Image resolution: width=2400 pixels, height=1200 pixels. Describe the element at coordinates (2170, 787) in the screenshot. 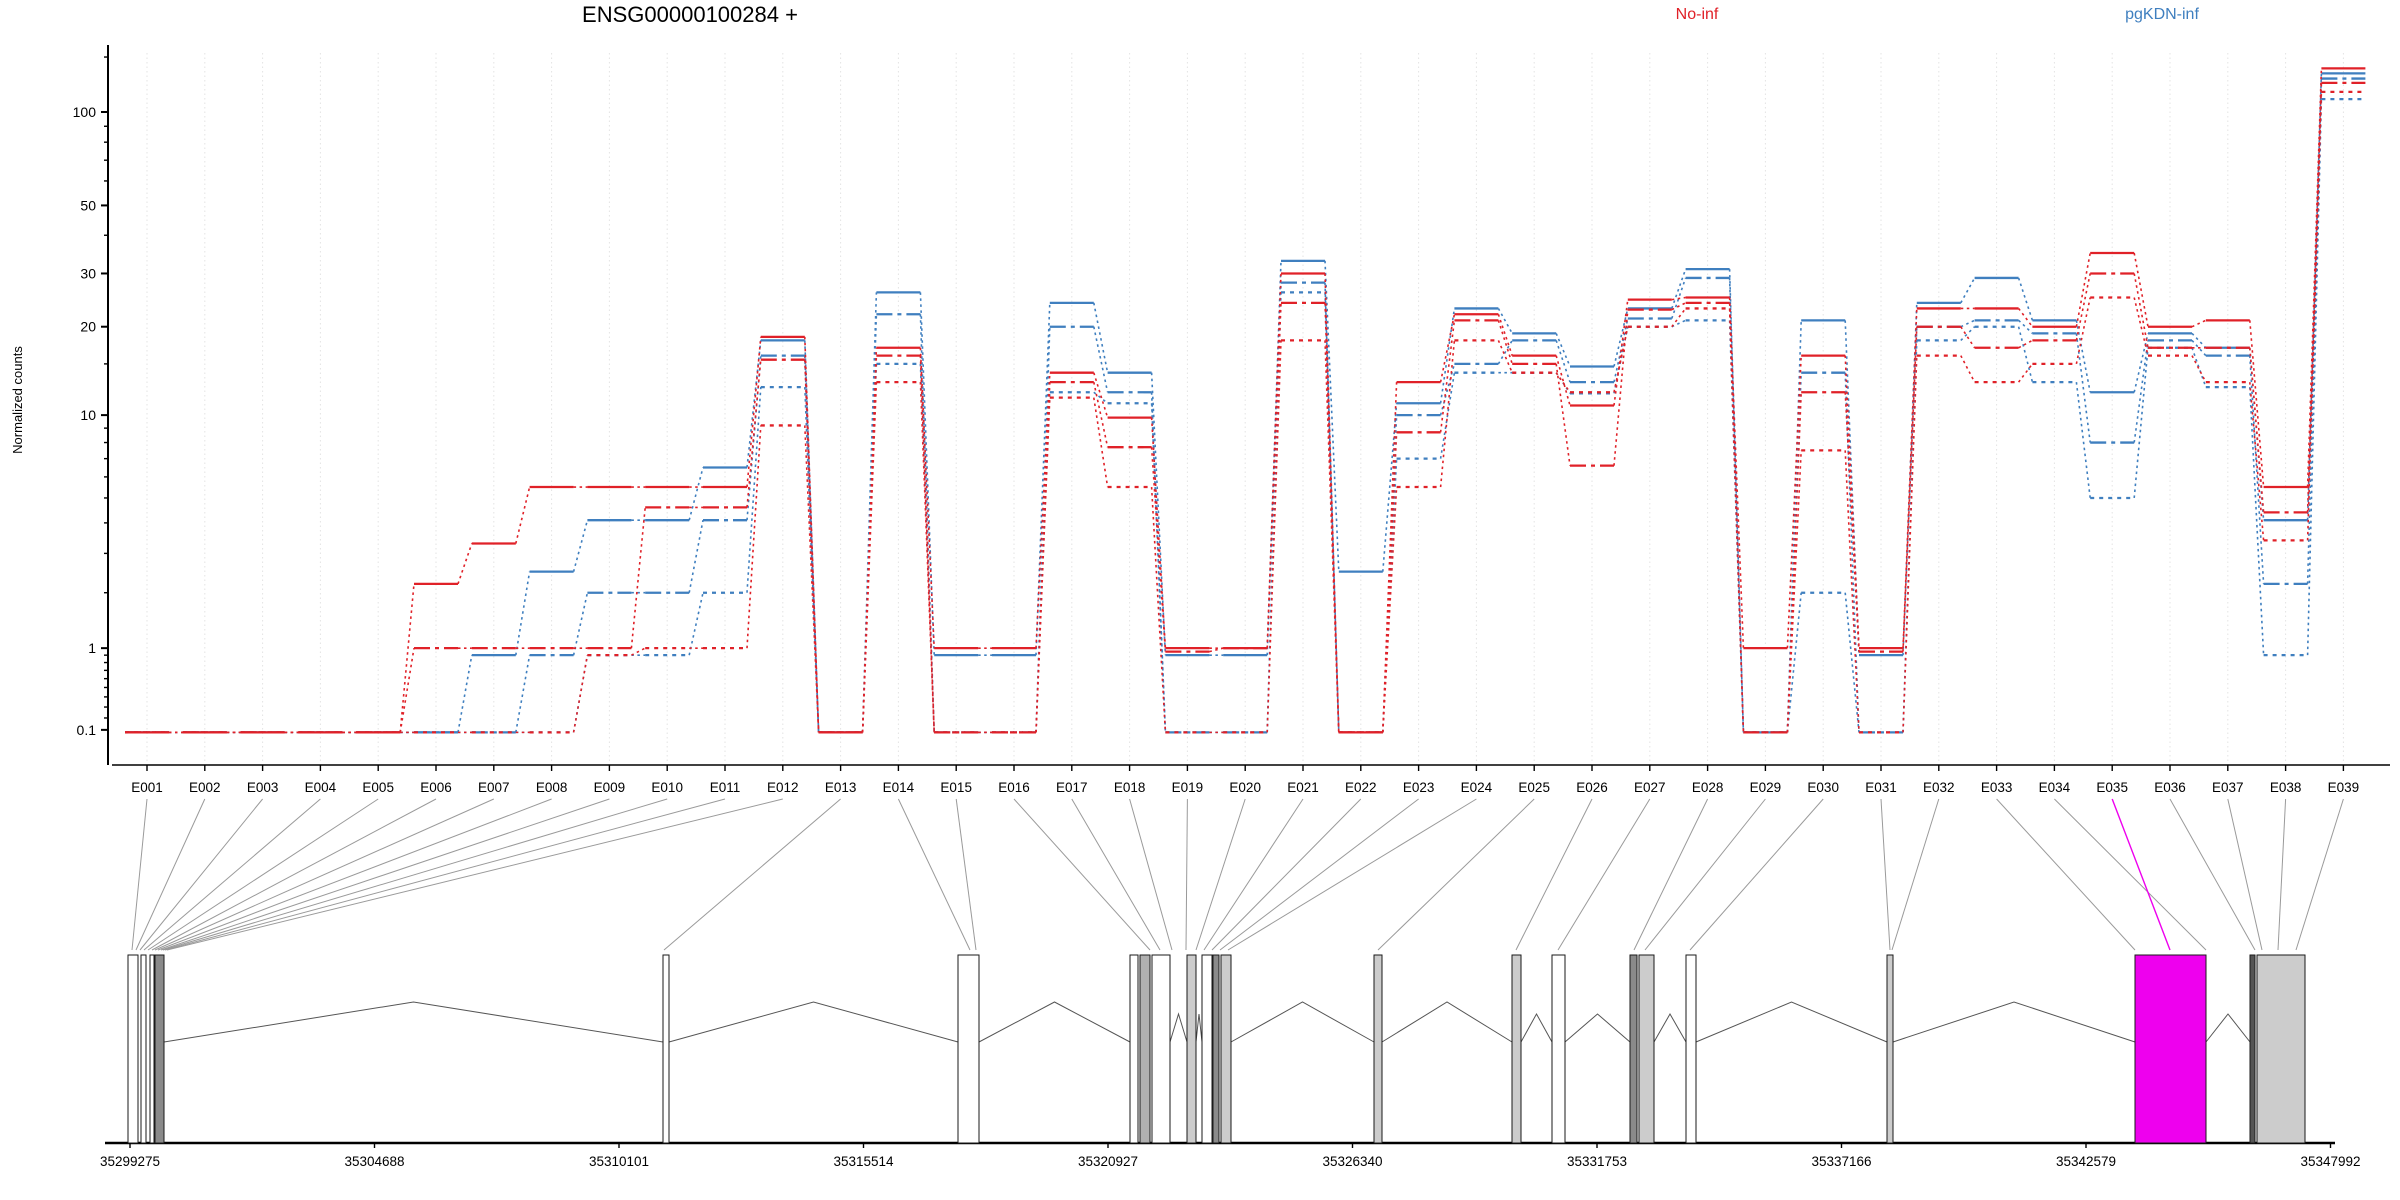

I see `exon-label: E036` at that location.